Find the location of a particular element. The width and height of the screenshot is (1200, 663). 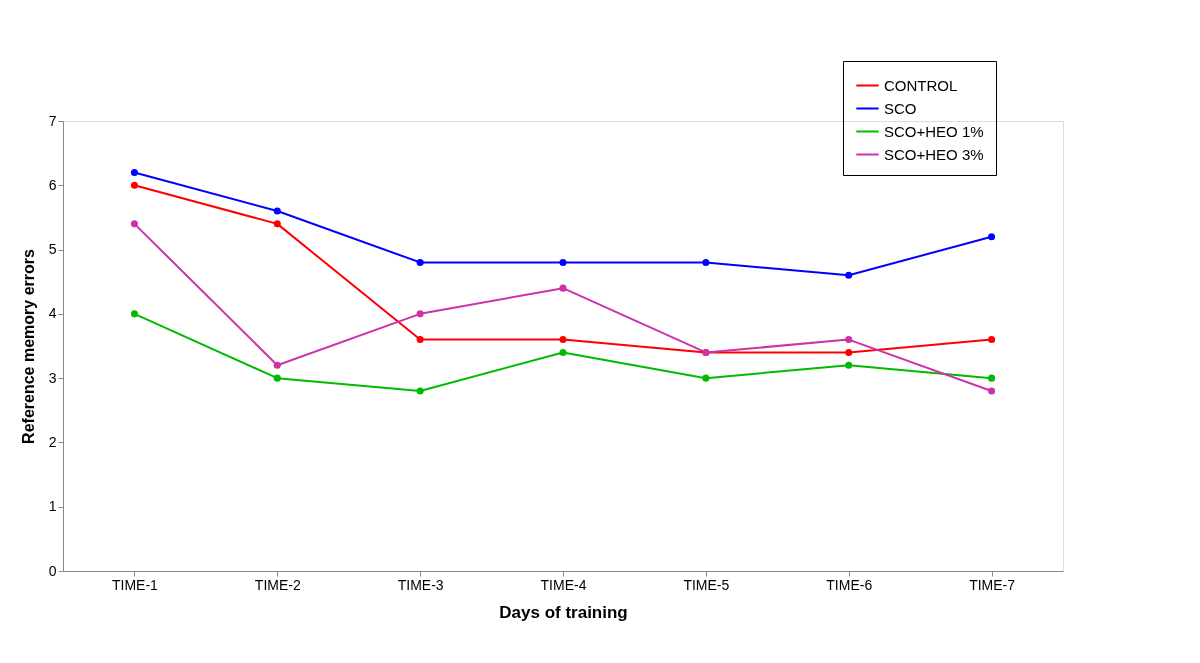

legend-label: SCO+HEO 1% is located at coordinates (934, 131).